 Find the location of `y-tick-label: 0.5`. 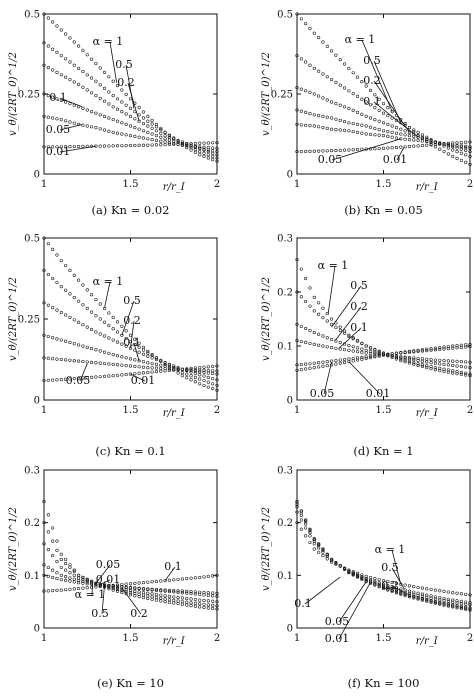

y-tick-label: 0.5 is located at coordinates (32, 15).